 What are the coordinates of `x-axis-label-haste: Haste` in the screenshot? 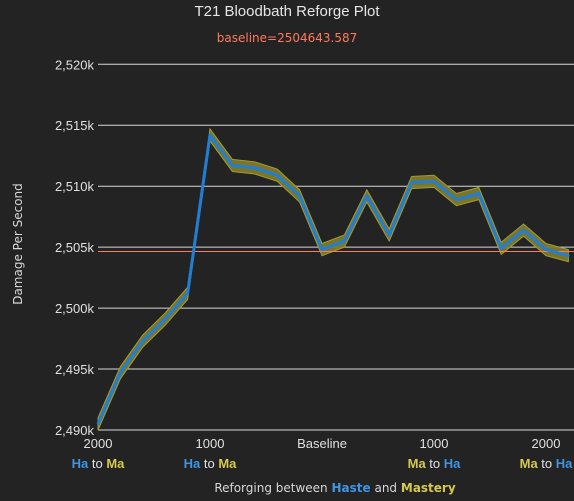 It's located at (350, 488).